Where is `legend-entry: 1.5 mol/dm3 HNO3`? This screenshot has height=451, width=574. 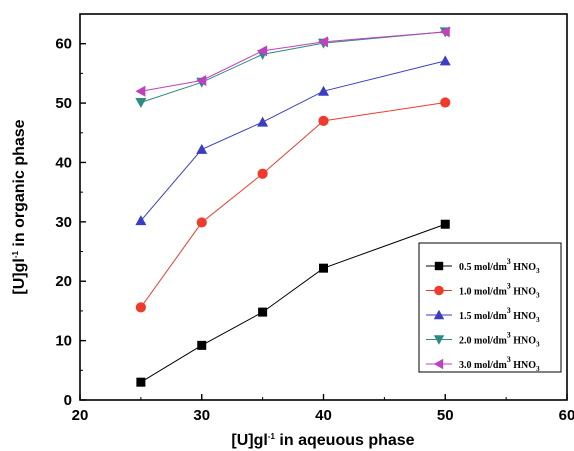
legend-entry: 1.5 mol/dm3 HNO3 is located at coordinates (483, 315).